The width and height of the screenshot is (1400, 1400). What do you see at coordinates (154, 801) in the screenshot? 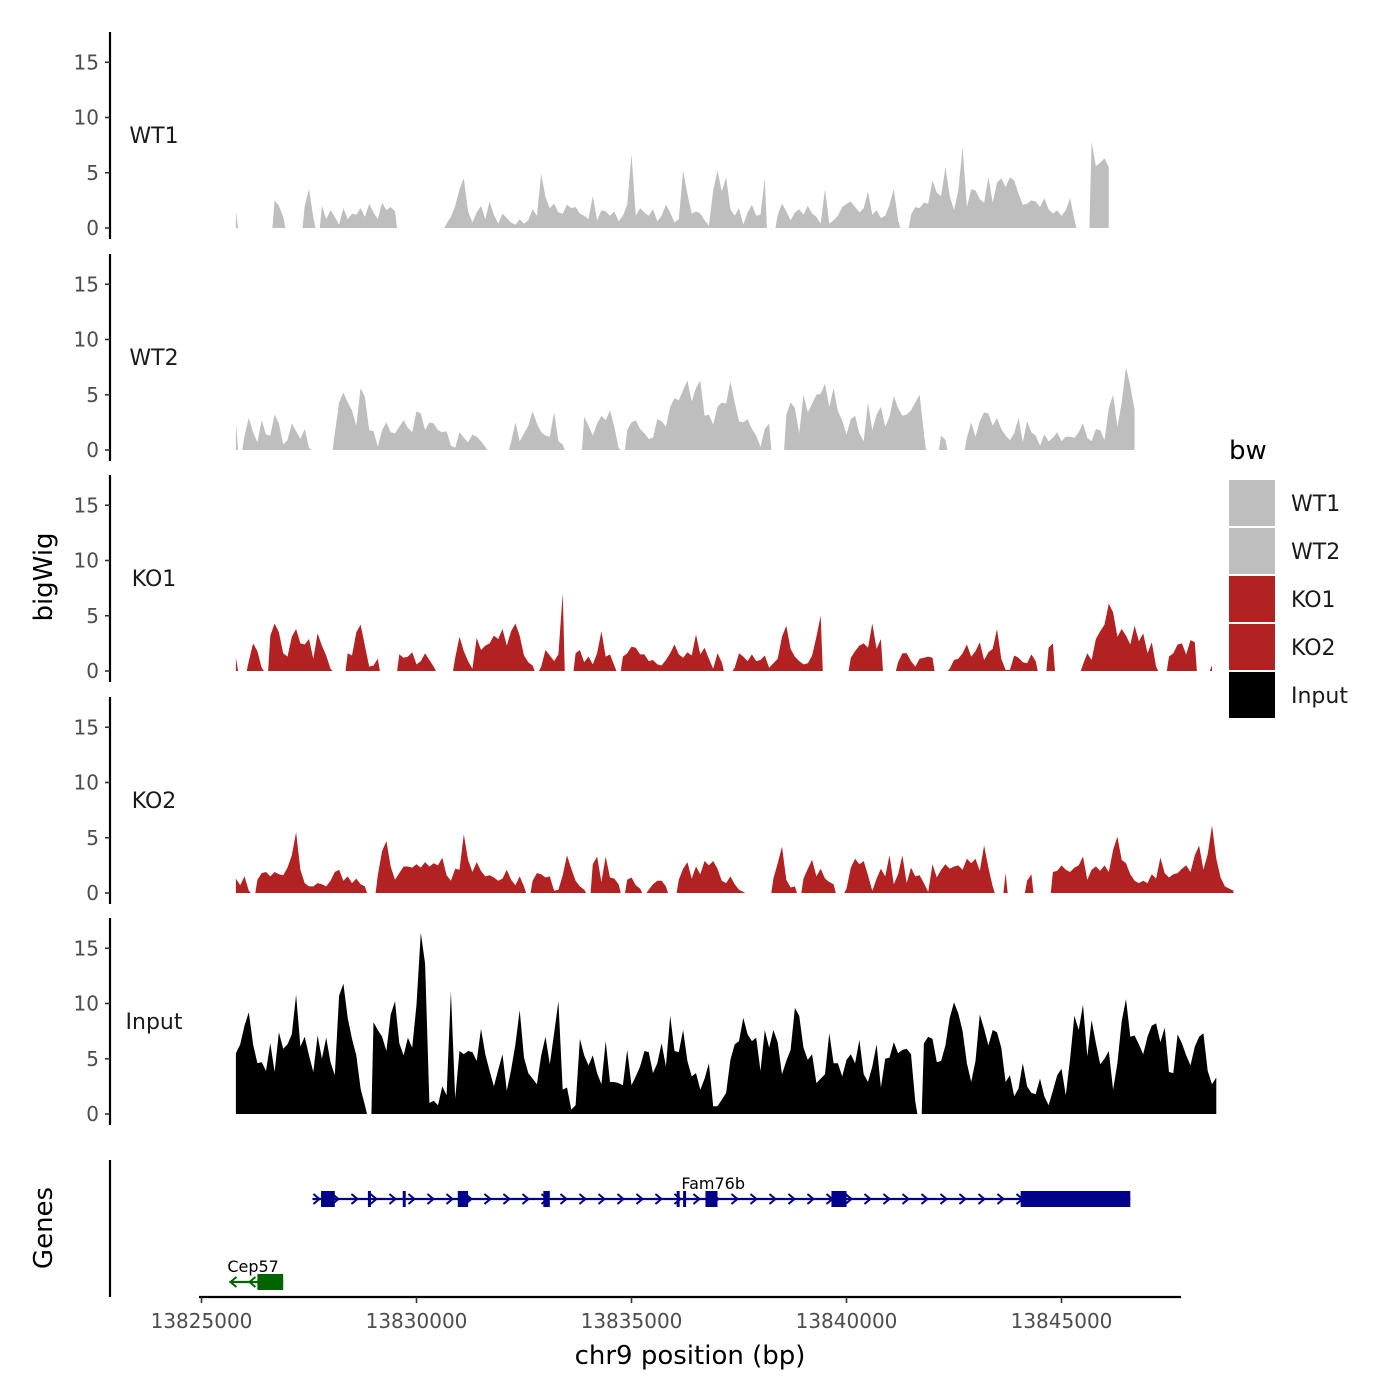
I see `track-label: KO2` at bounding box center [154, 801].